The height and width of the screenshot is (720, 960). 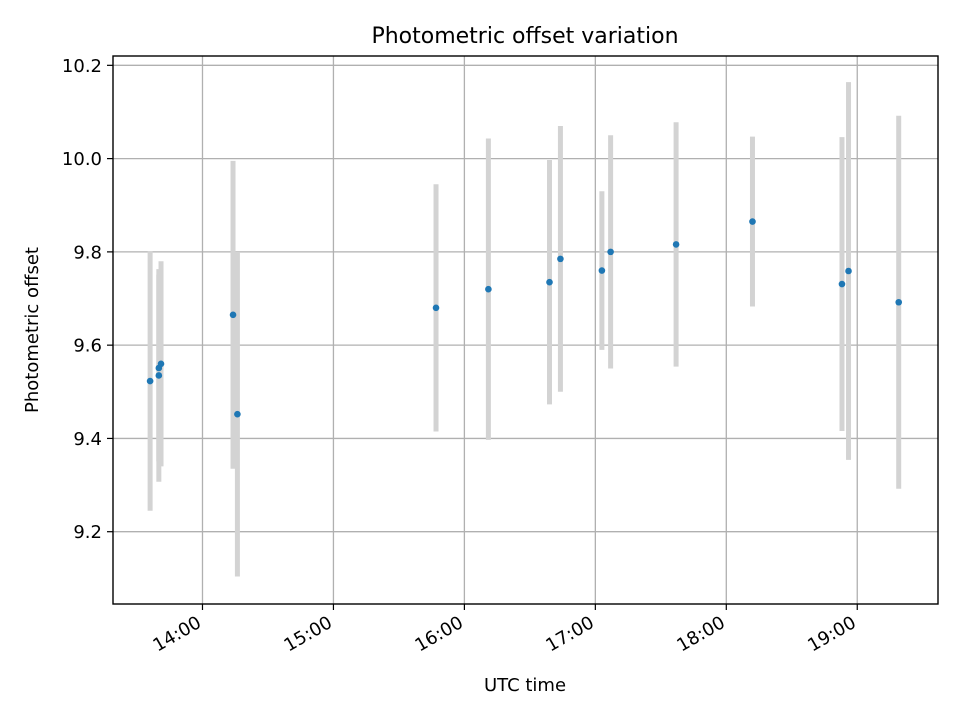 What do you see at coordinates (831, 634) in the screenshot?
I see `x-tick-label: 19:00` at bounding box center [831, 634].